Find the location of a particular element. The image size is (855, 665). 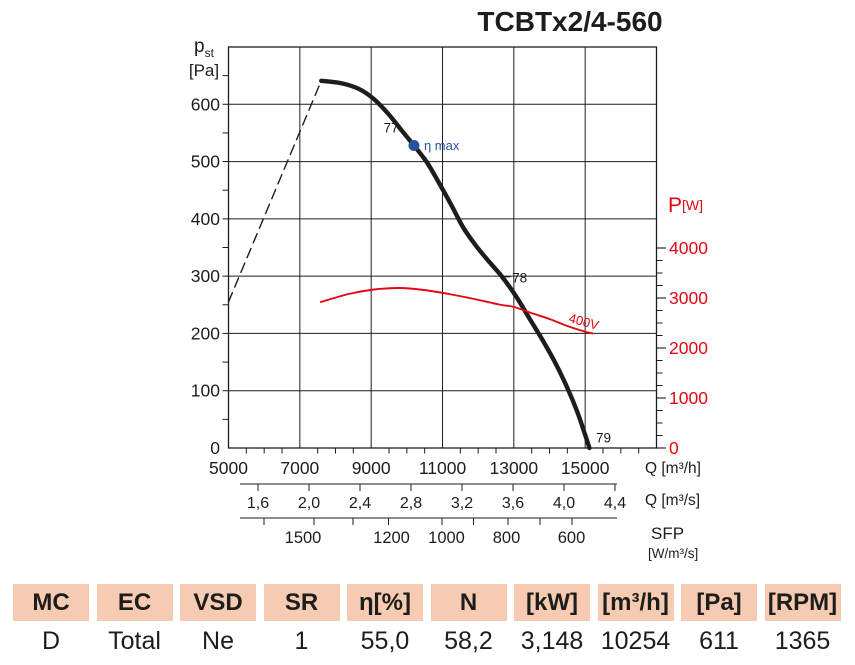

svg-text: 500 is located at coordinates (205, 162).